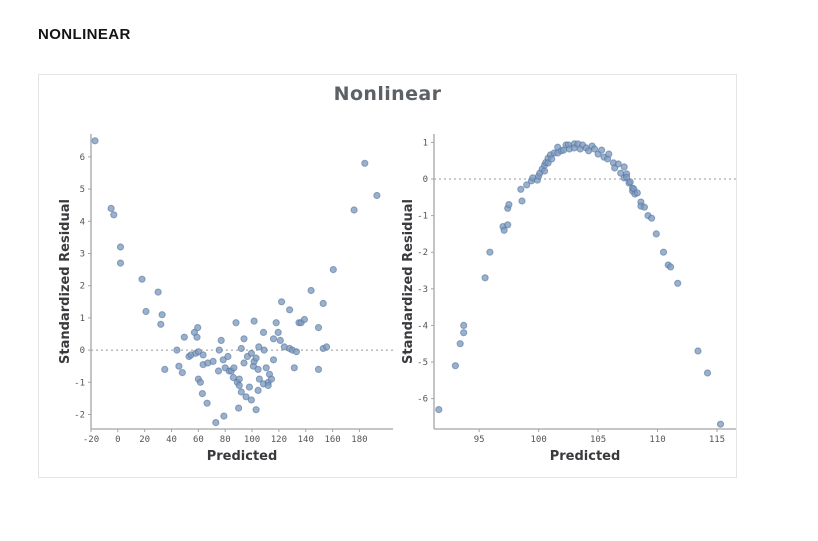 The width and height of the screenshot is (818, 541). What do you see at coordinates (422, 363) in the screenshot?
I see `y-tick-label: -5` at bounding box center [422, 363].